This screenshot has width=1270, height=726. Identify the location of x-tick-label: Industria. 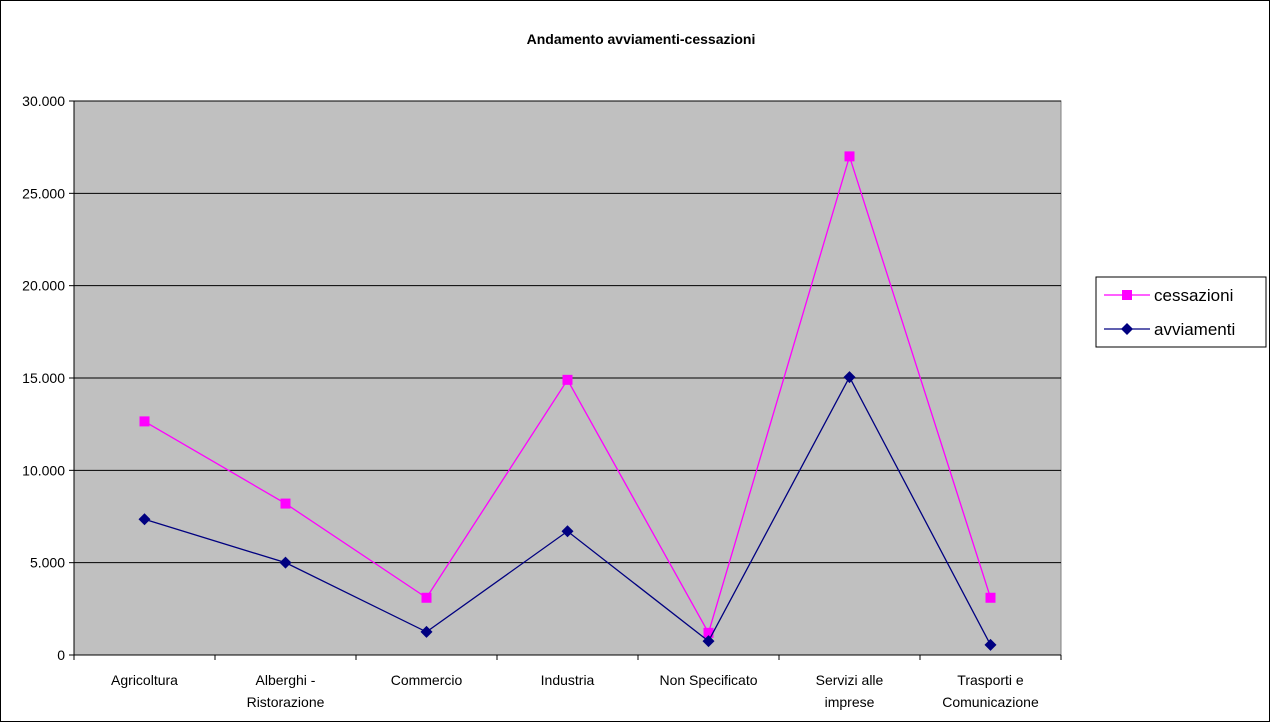
(568, 680).